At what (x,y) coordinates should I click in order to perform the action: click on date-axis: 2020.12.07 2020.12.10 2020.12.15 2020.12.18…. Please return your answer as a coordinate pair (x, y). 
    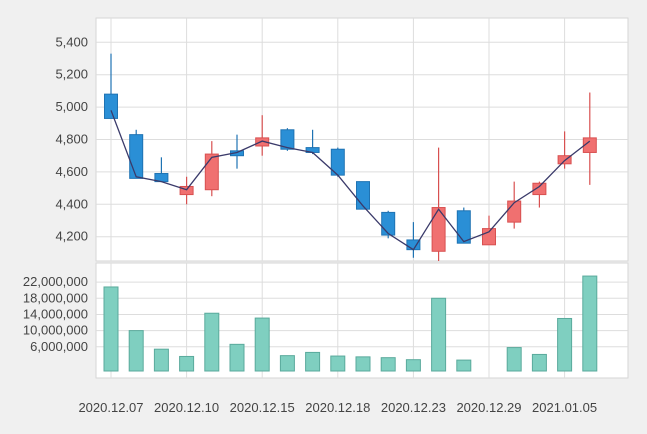
    Looking at the image, I should click on (337, 407).